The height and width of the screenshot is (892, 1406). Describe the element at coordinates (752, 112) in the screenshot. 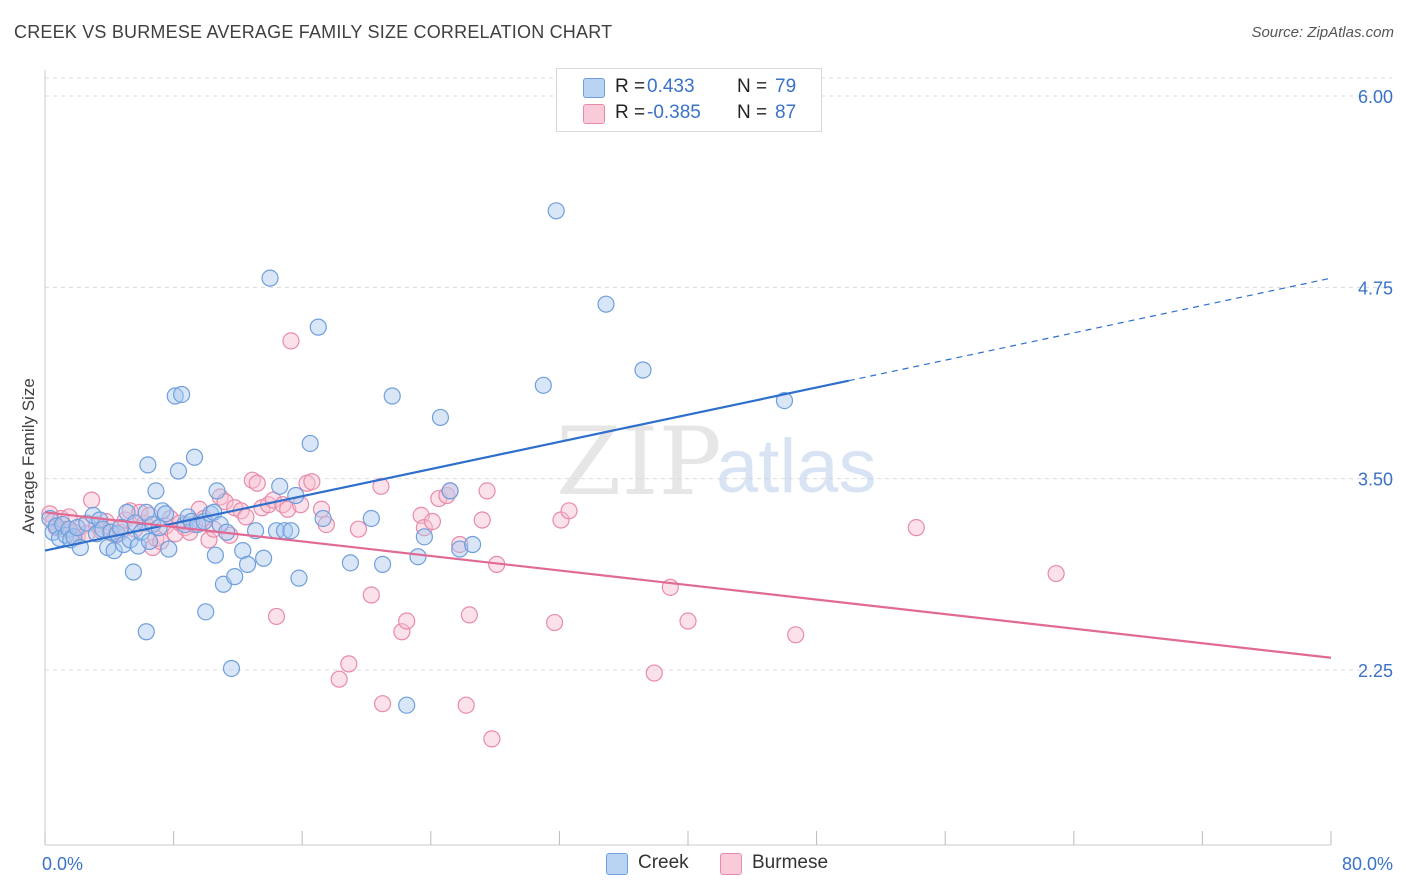

I see `burmese-n-label: N =` at that location.